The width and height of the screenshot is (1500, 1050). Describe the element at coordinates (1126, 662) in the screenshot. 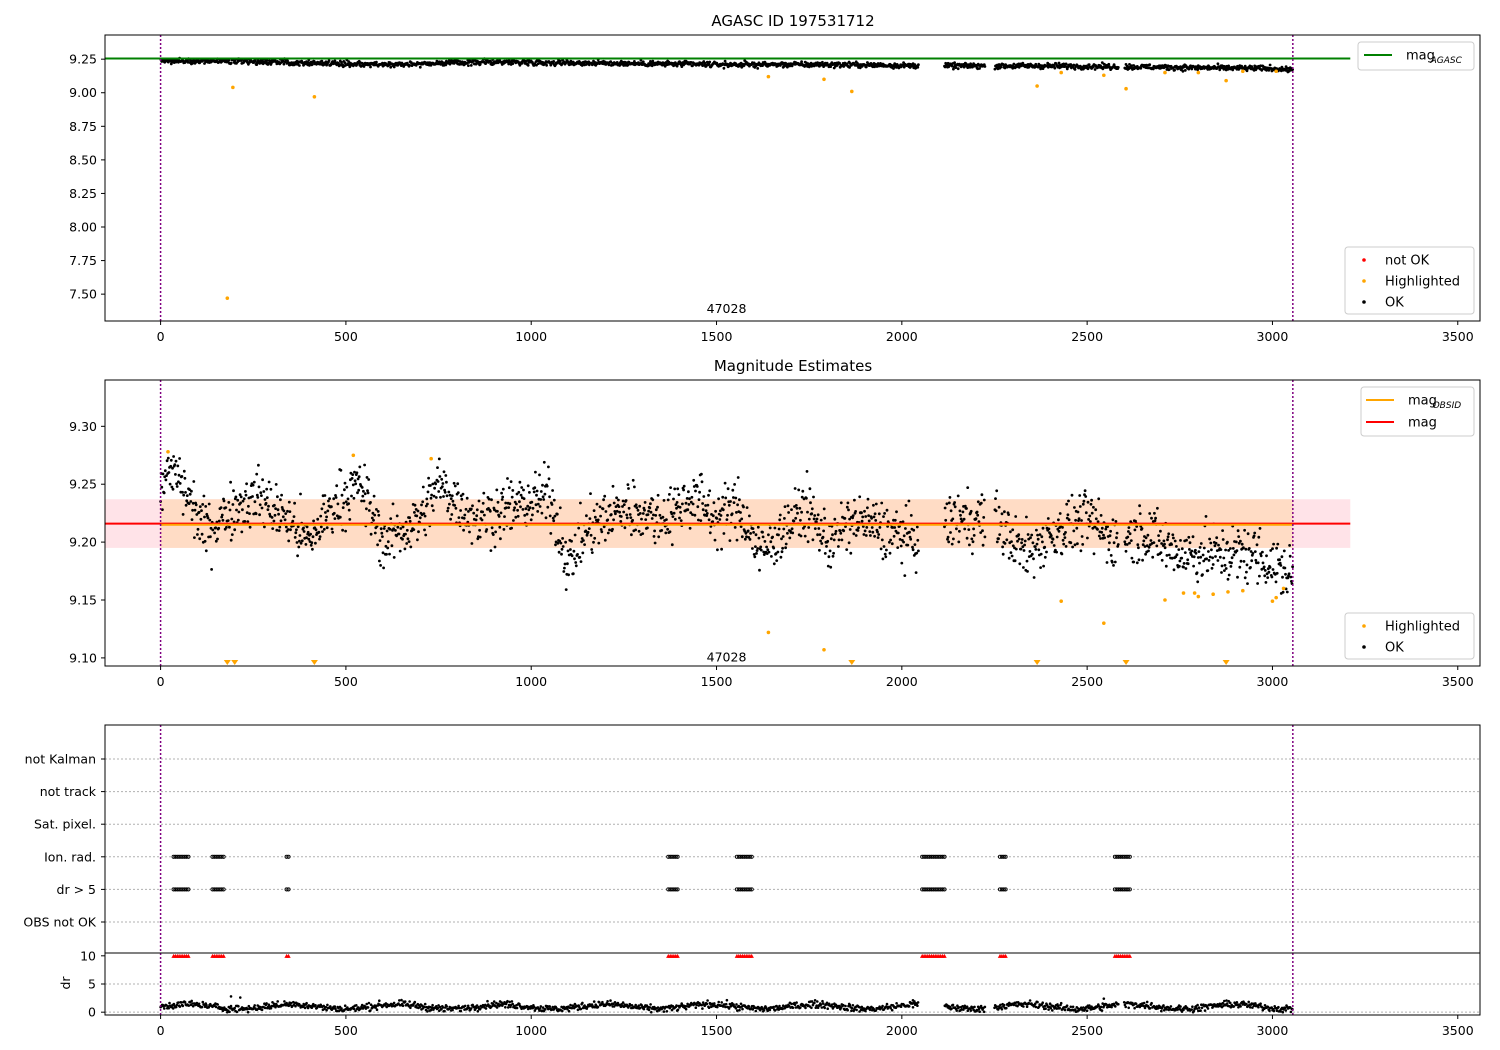

I see `clipped-marker` at that location.